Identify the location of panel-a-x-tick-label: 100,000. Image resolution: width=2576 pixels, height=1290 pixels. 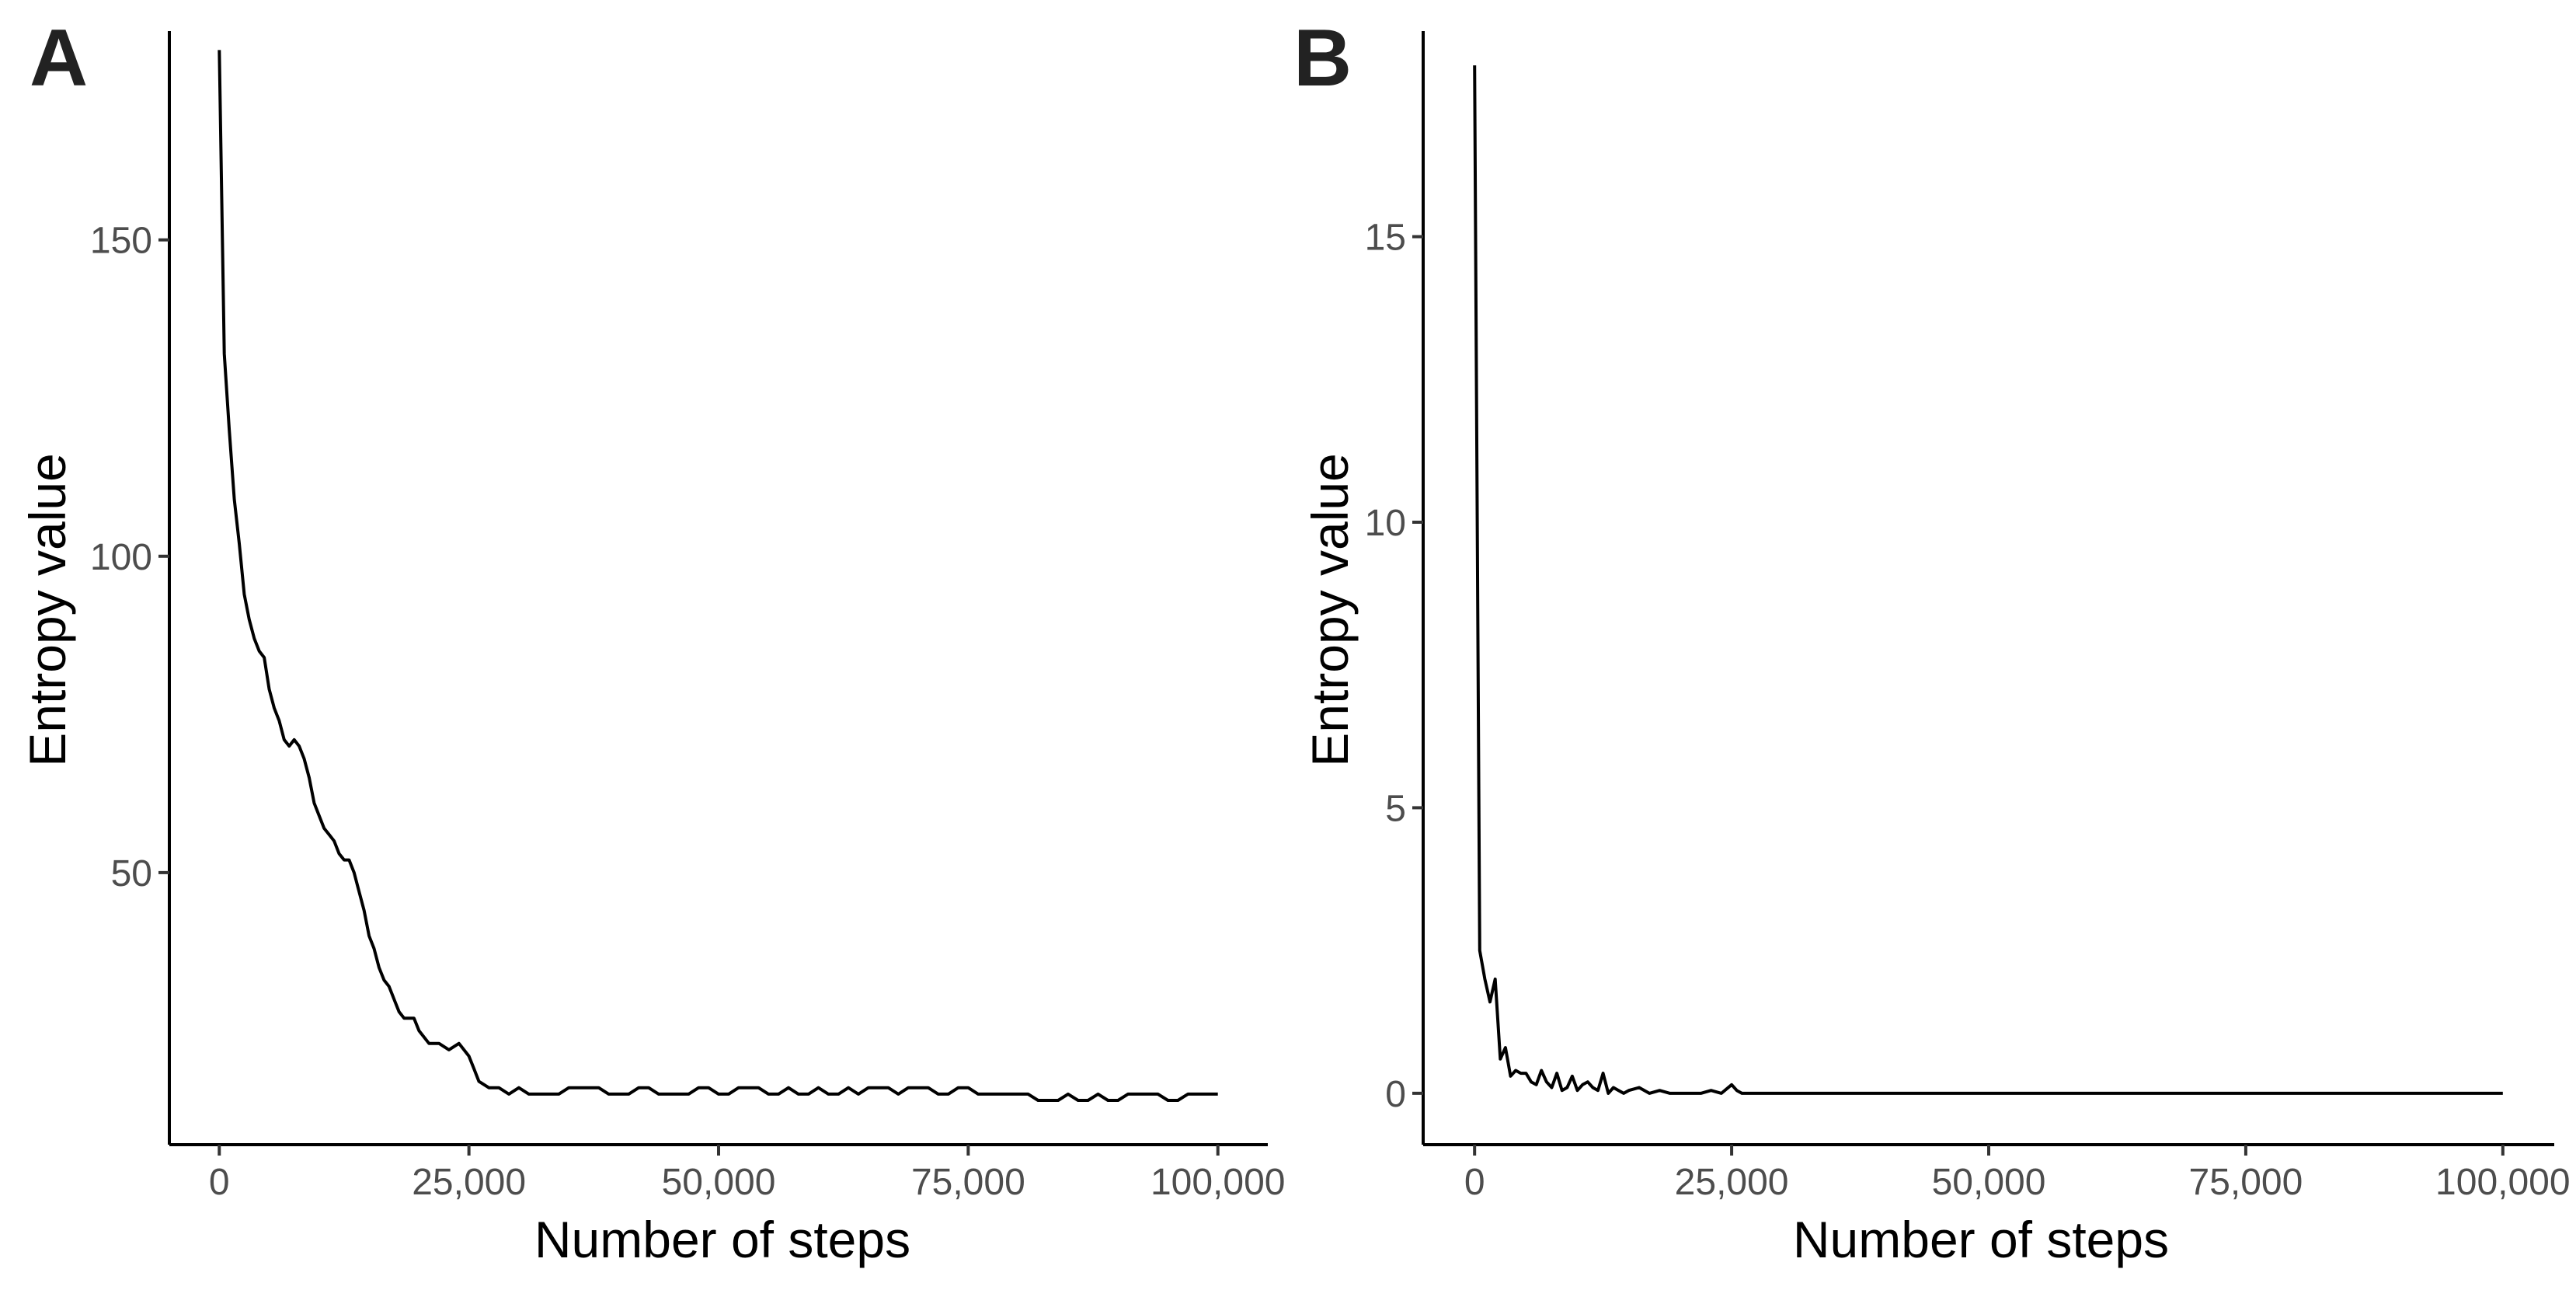
(1218, 1182).